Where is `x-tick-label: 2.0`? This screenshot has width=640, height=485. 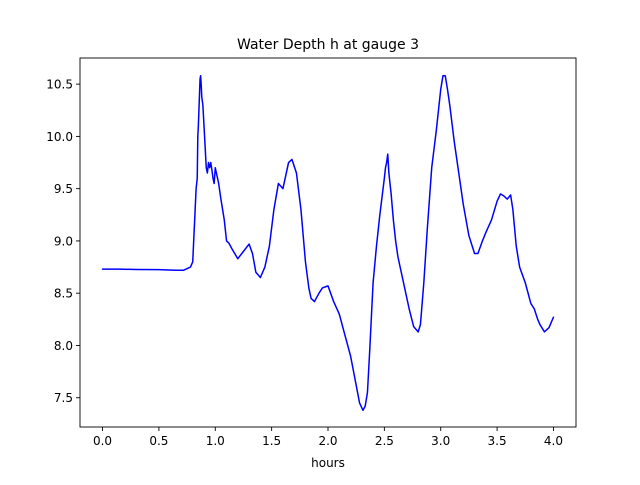
x-tick-label: 2.0 is located at coordinates (327, 441).